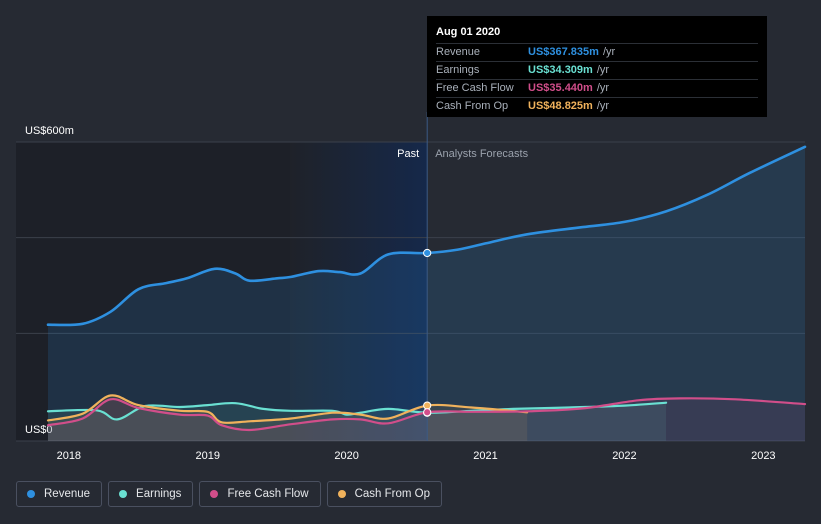 The width and height of the screenshot is (821, 524). What do you see at coordinates (268, 494) in the screenshot?
I see `legend-label: Free Cash Flow` at bounding box center [268, 494].